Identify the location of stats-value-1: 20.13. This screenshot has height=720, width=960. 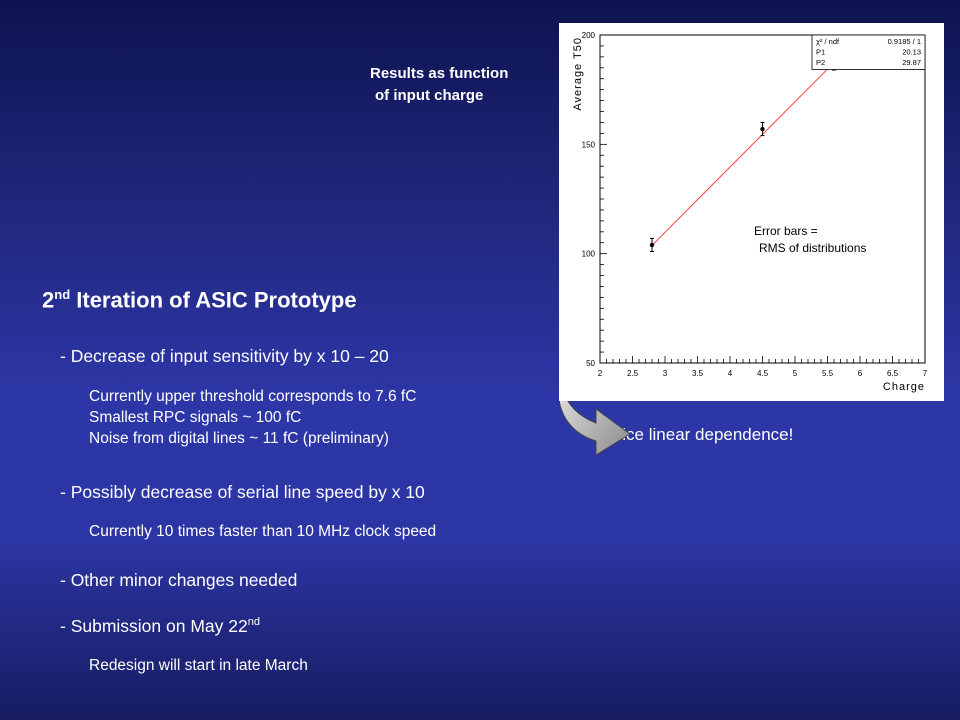
(911, 52).